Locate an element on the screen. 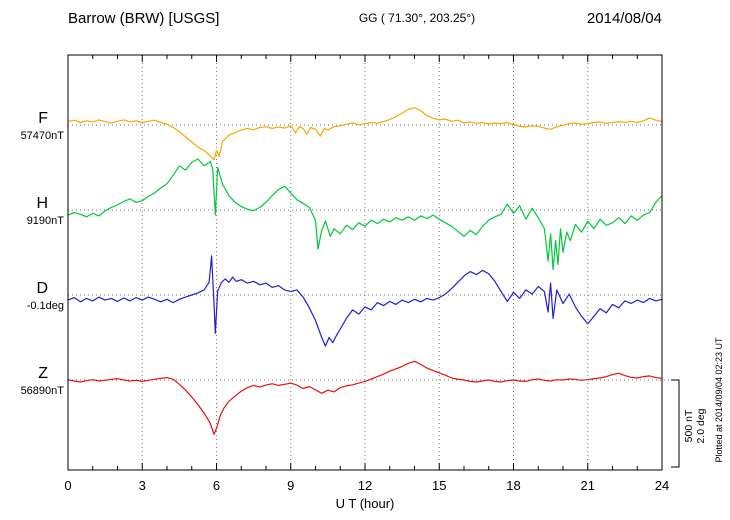 The width and height of the screenshot is (730, 520). scale-label-nt: 500 nT is located at coordinates (689, 425).